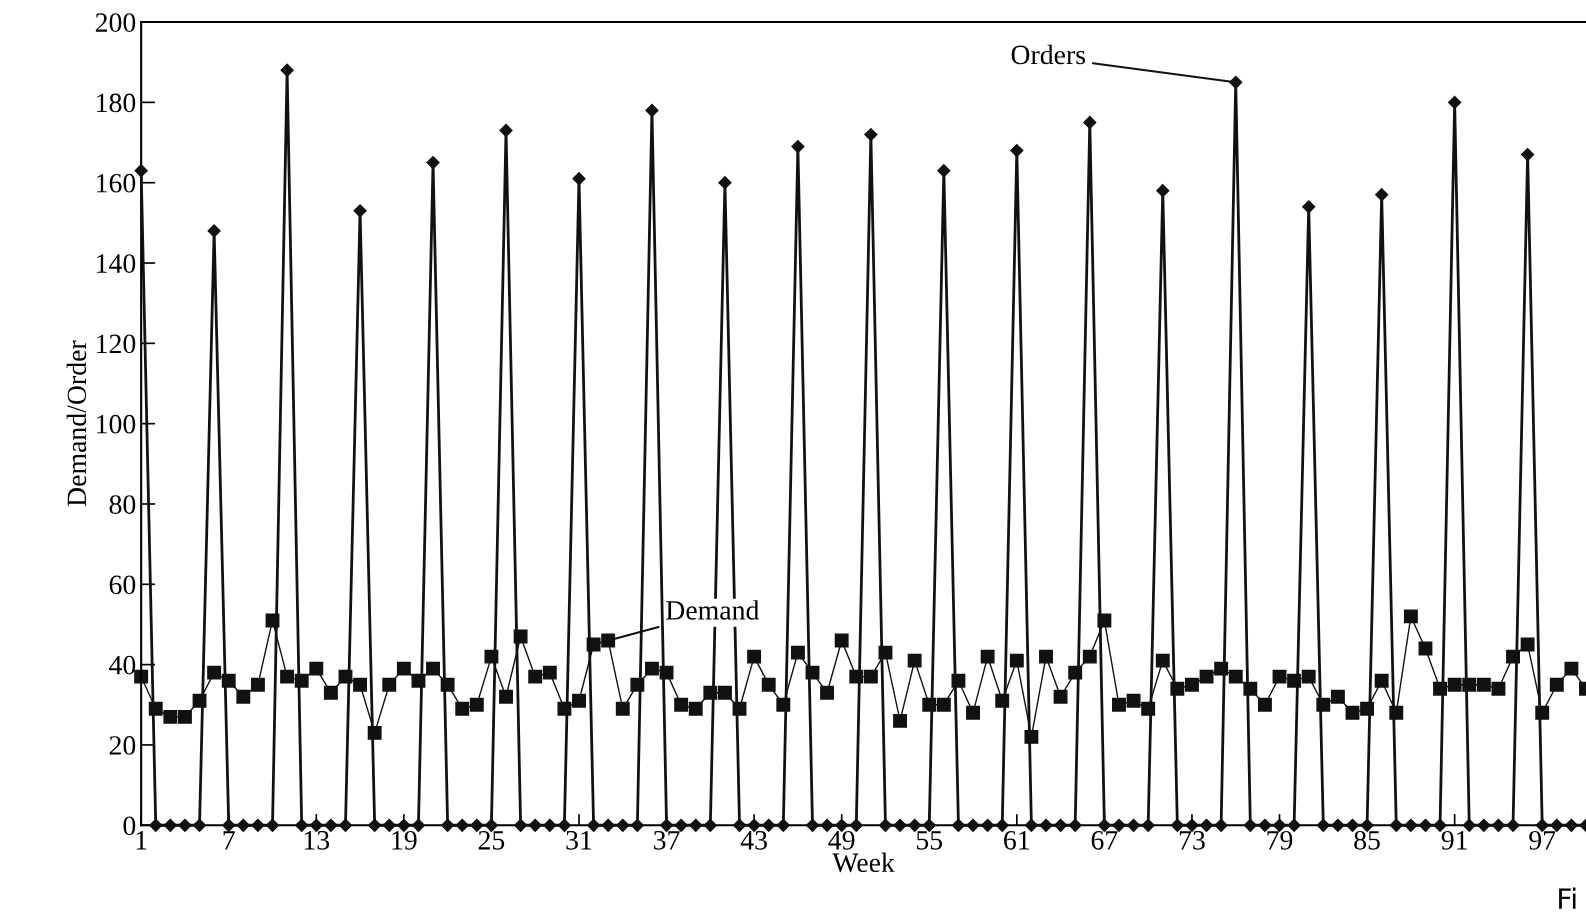 Image resolution: width=1586 pixels, height=919 pixels. What do you see at coordinates (116, 183) in the screenshot?
I see `y-tick-label: 160` at bounding box center [116, 183].